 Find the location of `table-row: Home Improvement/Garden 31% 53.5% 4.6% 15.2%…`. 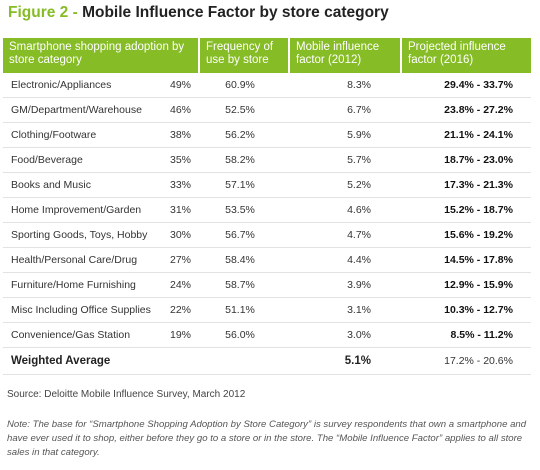

table-row: Home Improvement/Garden 31% 53.5% 4.6% 15.2%… is located at coordinates (267, 210).